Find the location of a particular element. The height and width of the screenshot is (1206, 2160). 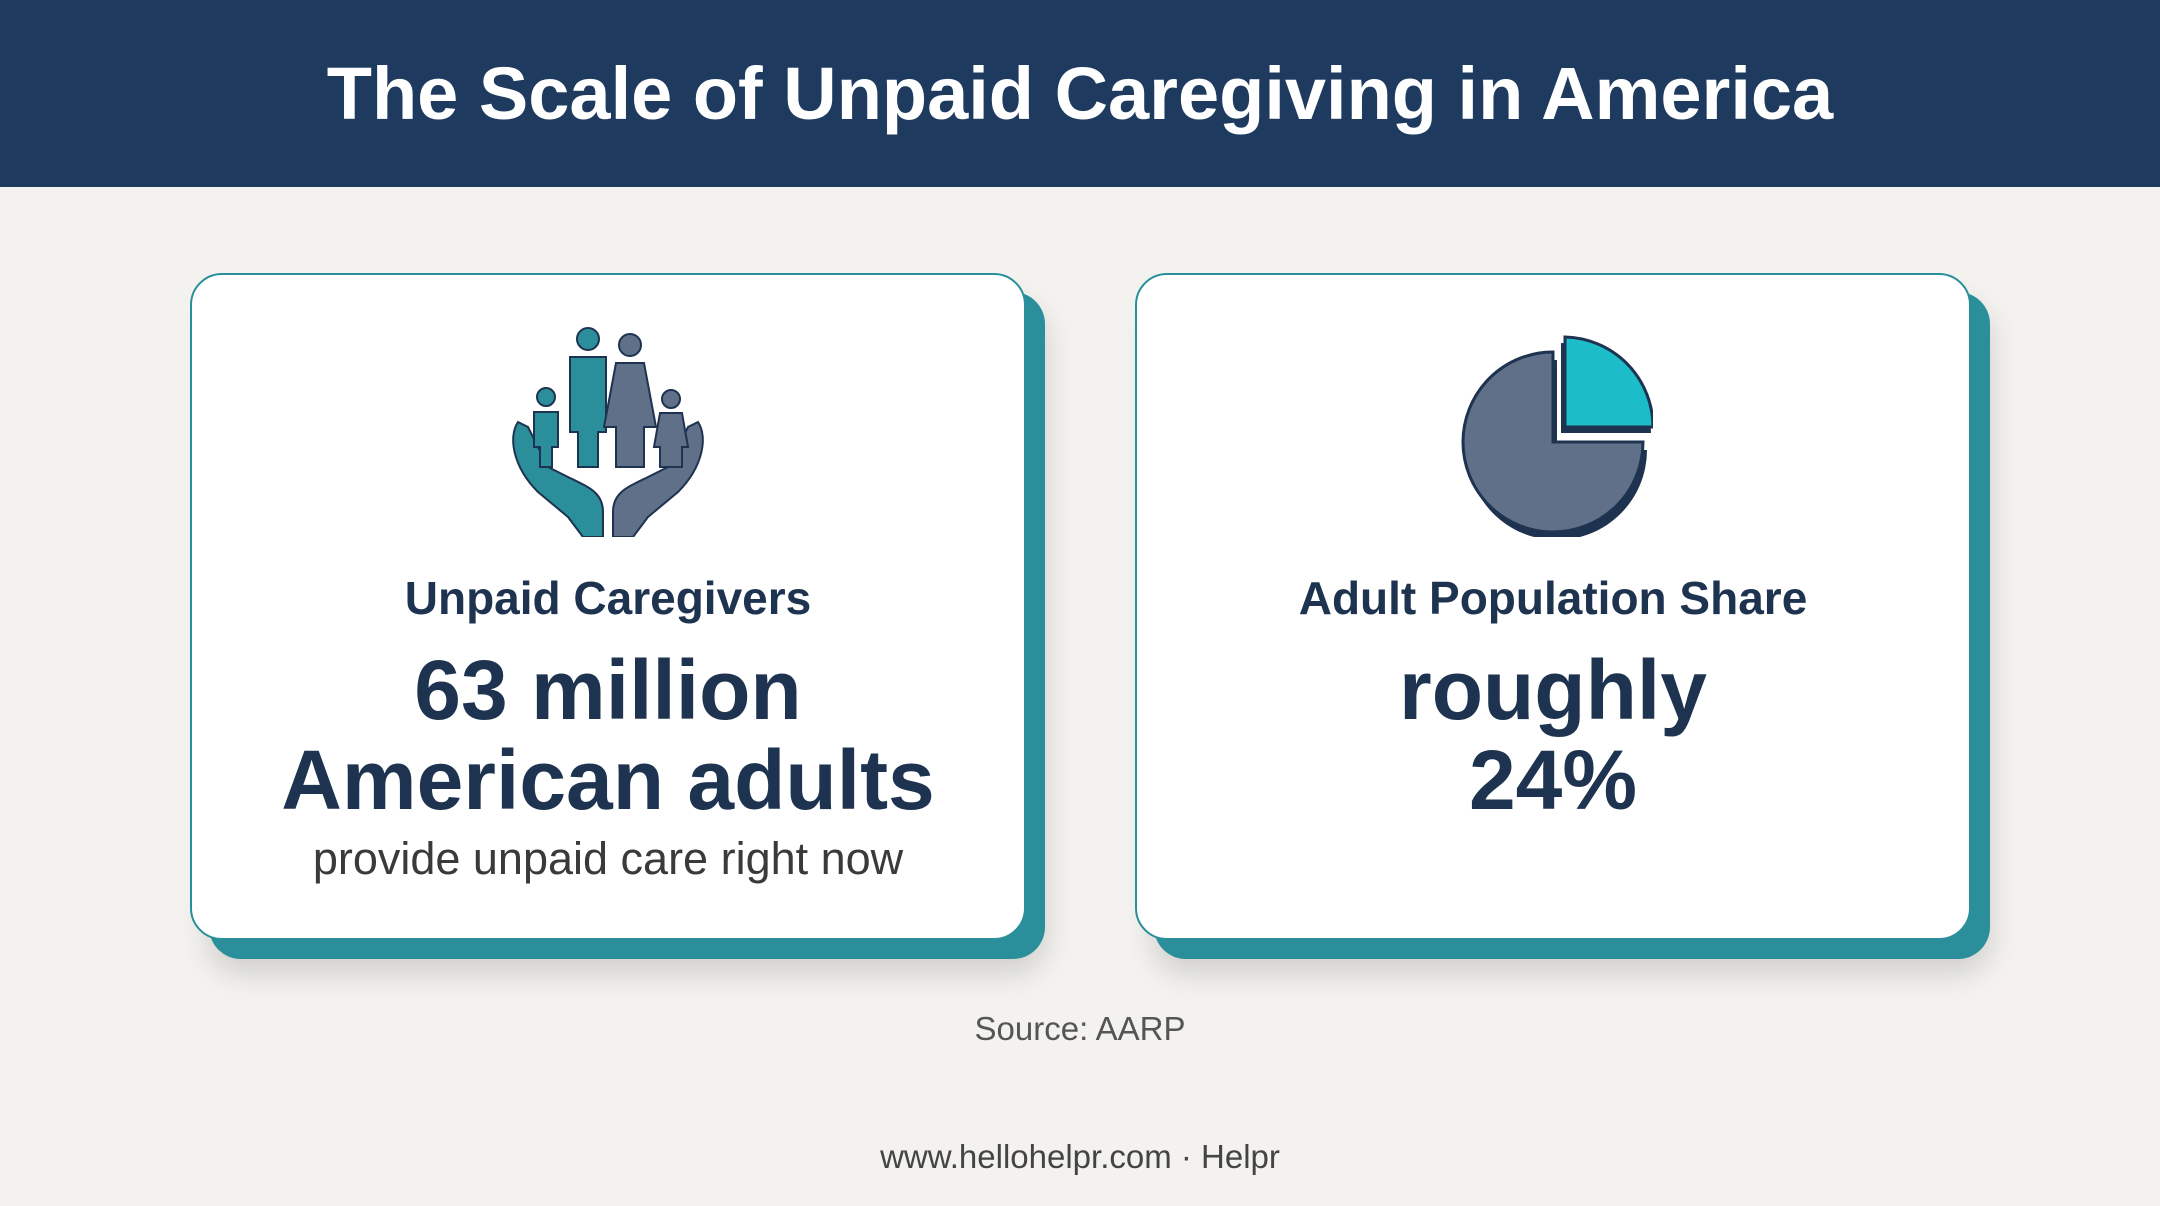

card-label: Adult Population Share is located at coordinates (1553, 598).